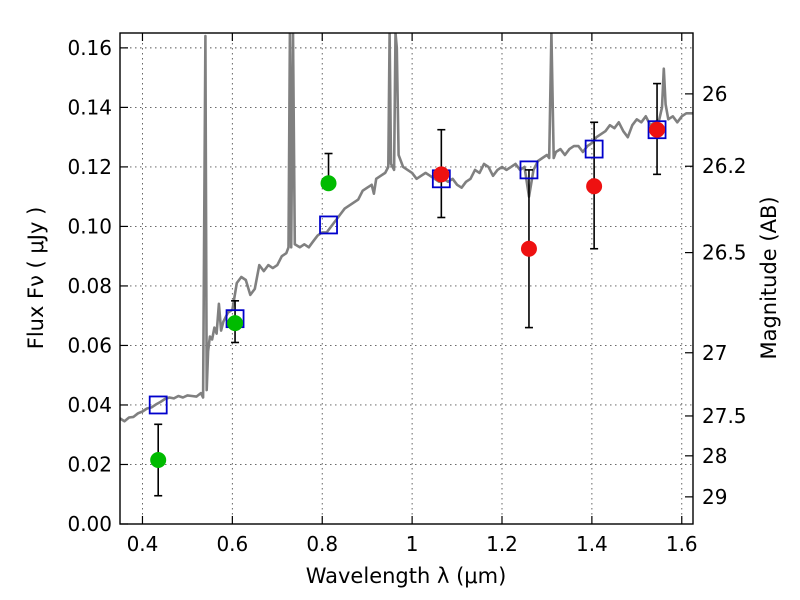 The image size is (800, 600). I want to click on y2-tick-label: 29, so click(714, 497).